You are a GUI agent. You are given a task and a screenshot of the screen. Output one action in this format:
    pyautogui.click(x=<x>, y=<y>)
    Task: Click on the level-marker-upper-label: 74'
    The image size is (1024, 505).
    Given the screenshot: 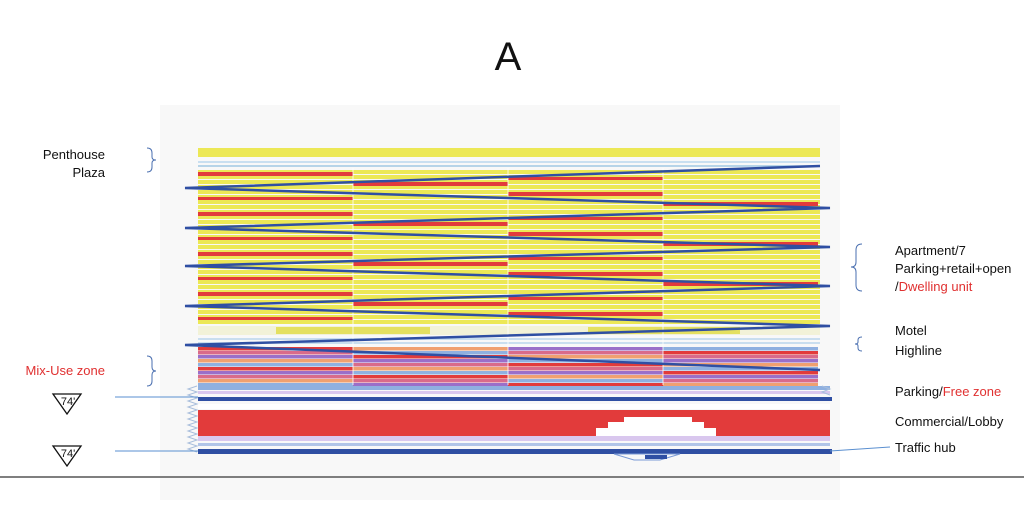 What is the action you would take?
    pyautogui.click(x=68, y=402)
    